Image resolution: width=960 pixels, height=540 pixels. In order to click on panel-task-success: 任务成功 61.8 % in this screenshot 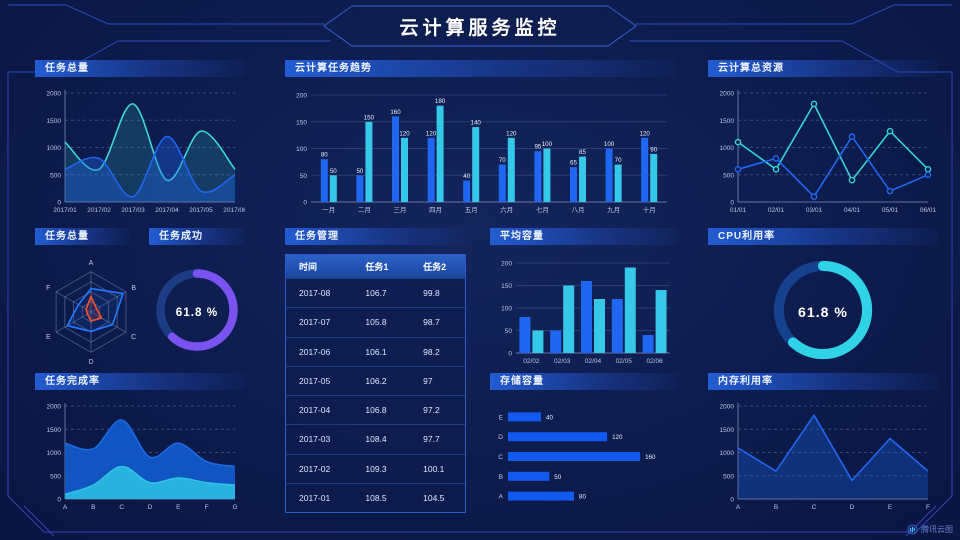, I will do `click(197, 298)`.